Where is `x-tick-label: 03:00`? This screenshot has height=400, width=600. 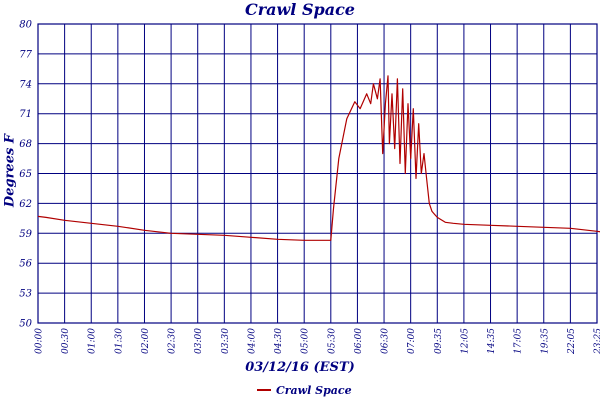 x-tick-label: 03:00 is located at coordinates (199, 341).